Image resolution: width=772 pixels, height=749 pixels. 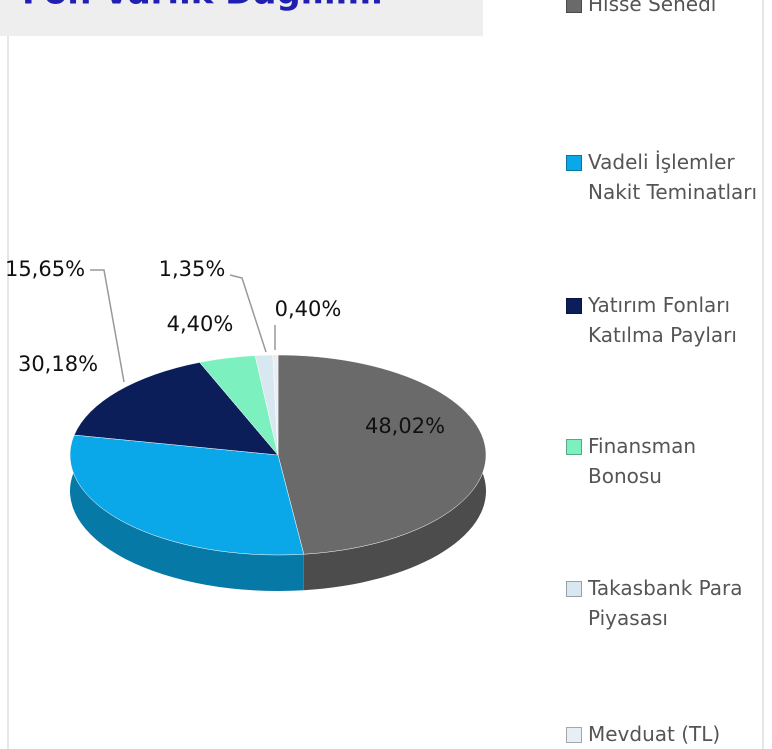 What do you see at coordinates (192, 269) in the screenshot?
I see `data-label: 1,35%` at bounding box center [192, 269].